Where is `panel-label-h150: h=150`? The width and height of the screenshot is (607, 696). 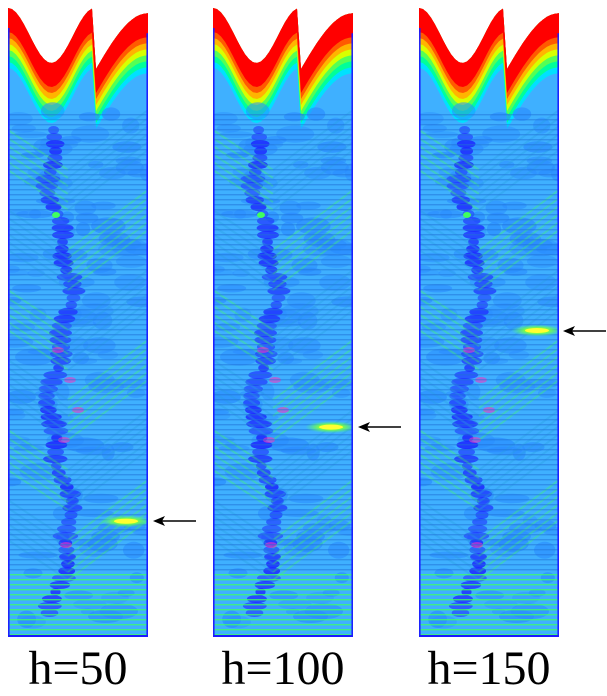
panel-label-h150: h=150 is located at coordinates (489, 668).